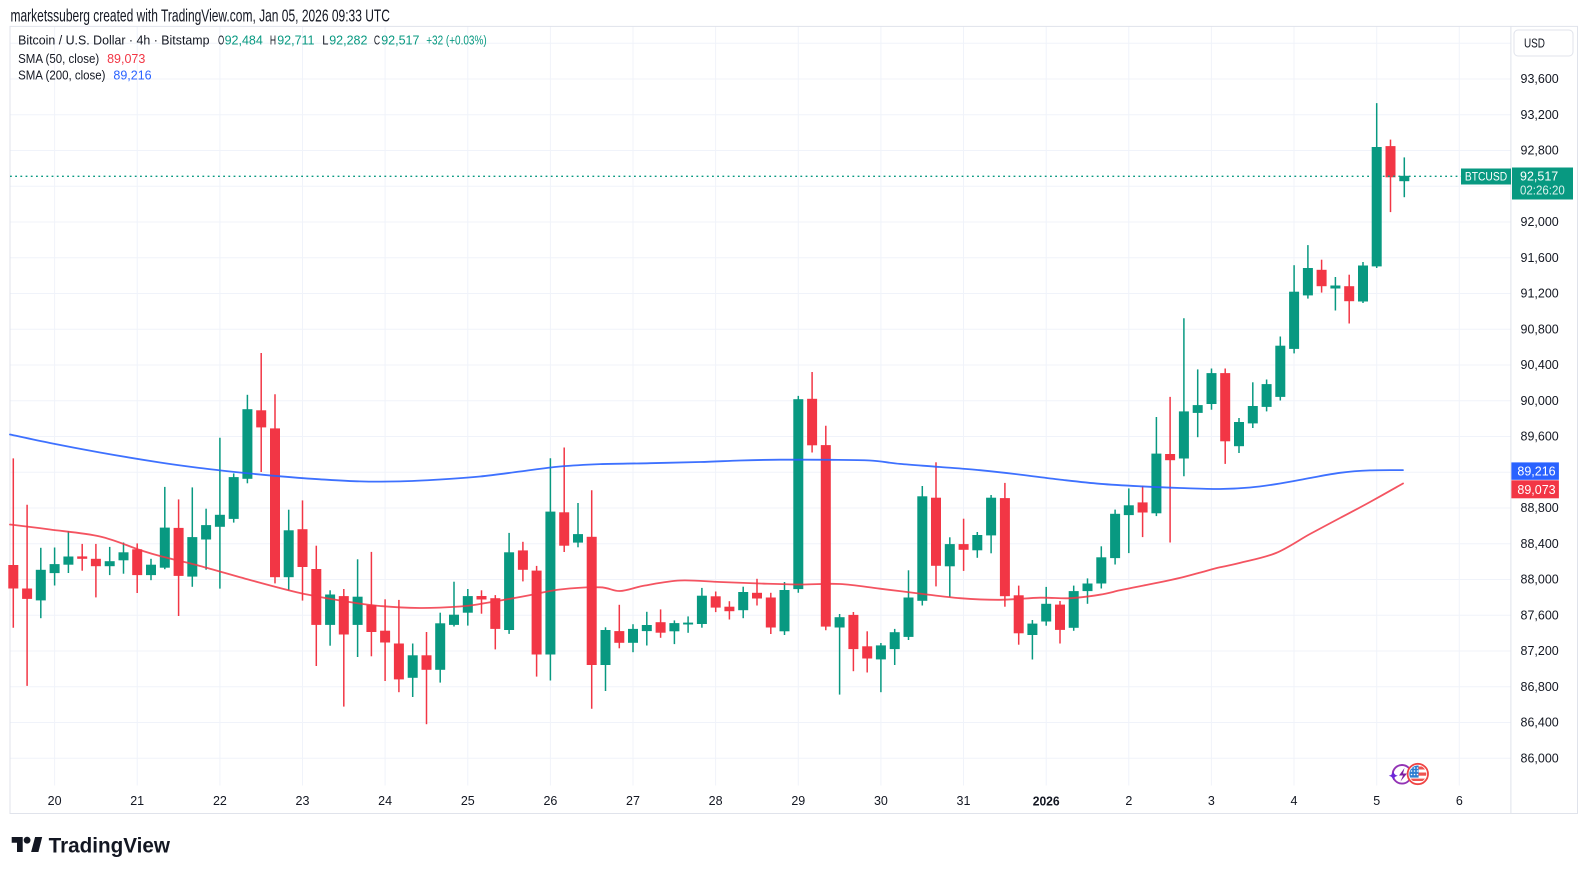 This screenshot has height=880, width=1587. Describe the element at coordinates (1540, 651) in the screenshot. I see `svg-text: 87,200` at that location.